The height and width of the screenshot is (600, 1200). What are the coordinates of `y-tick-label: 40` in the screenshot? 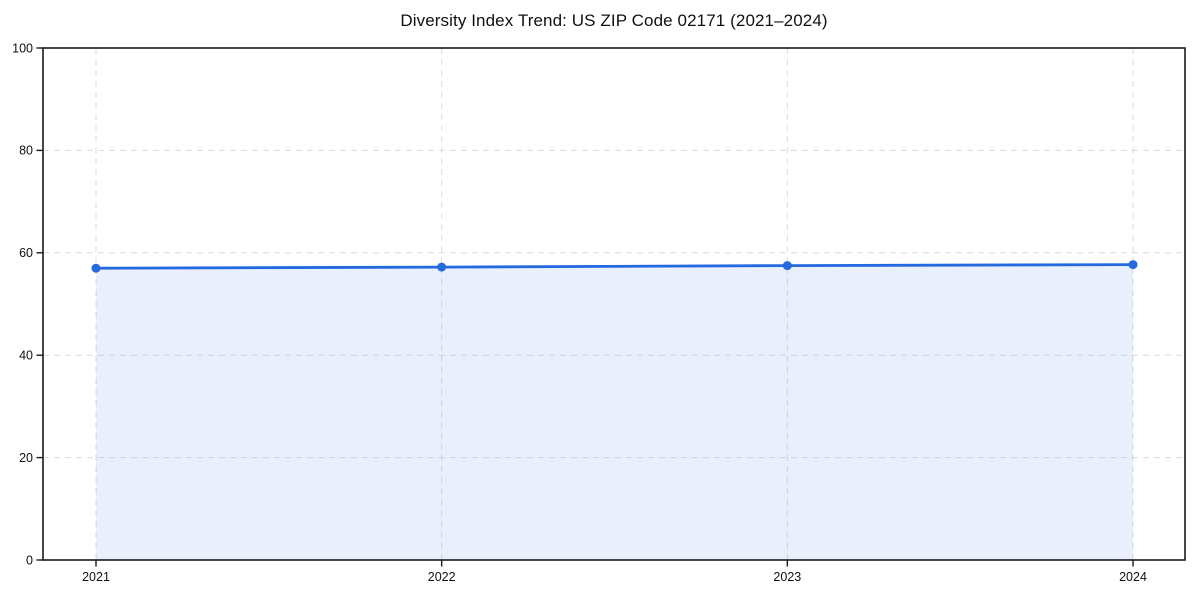 It's located at (26, 356).